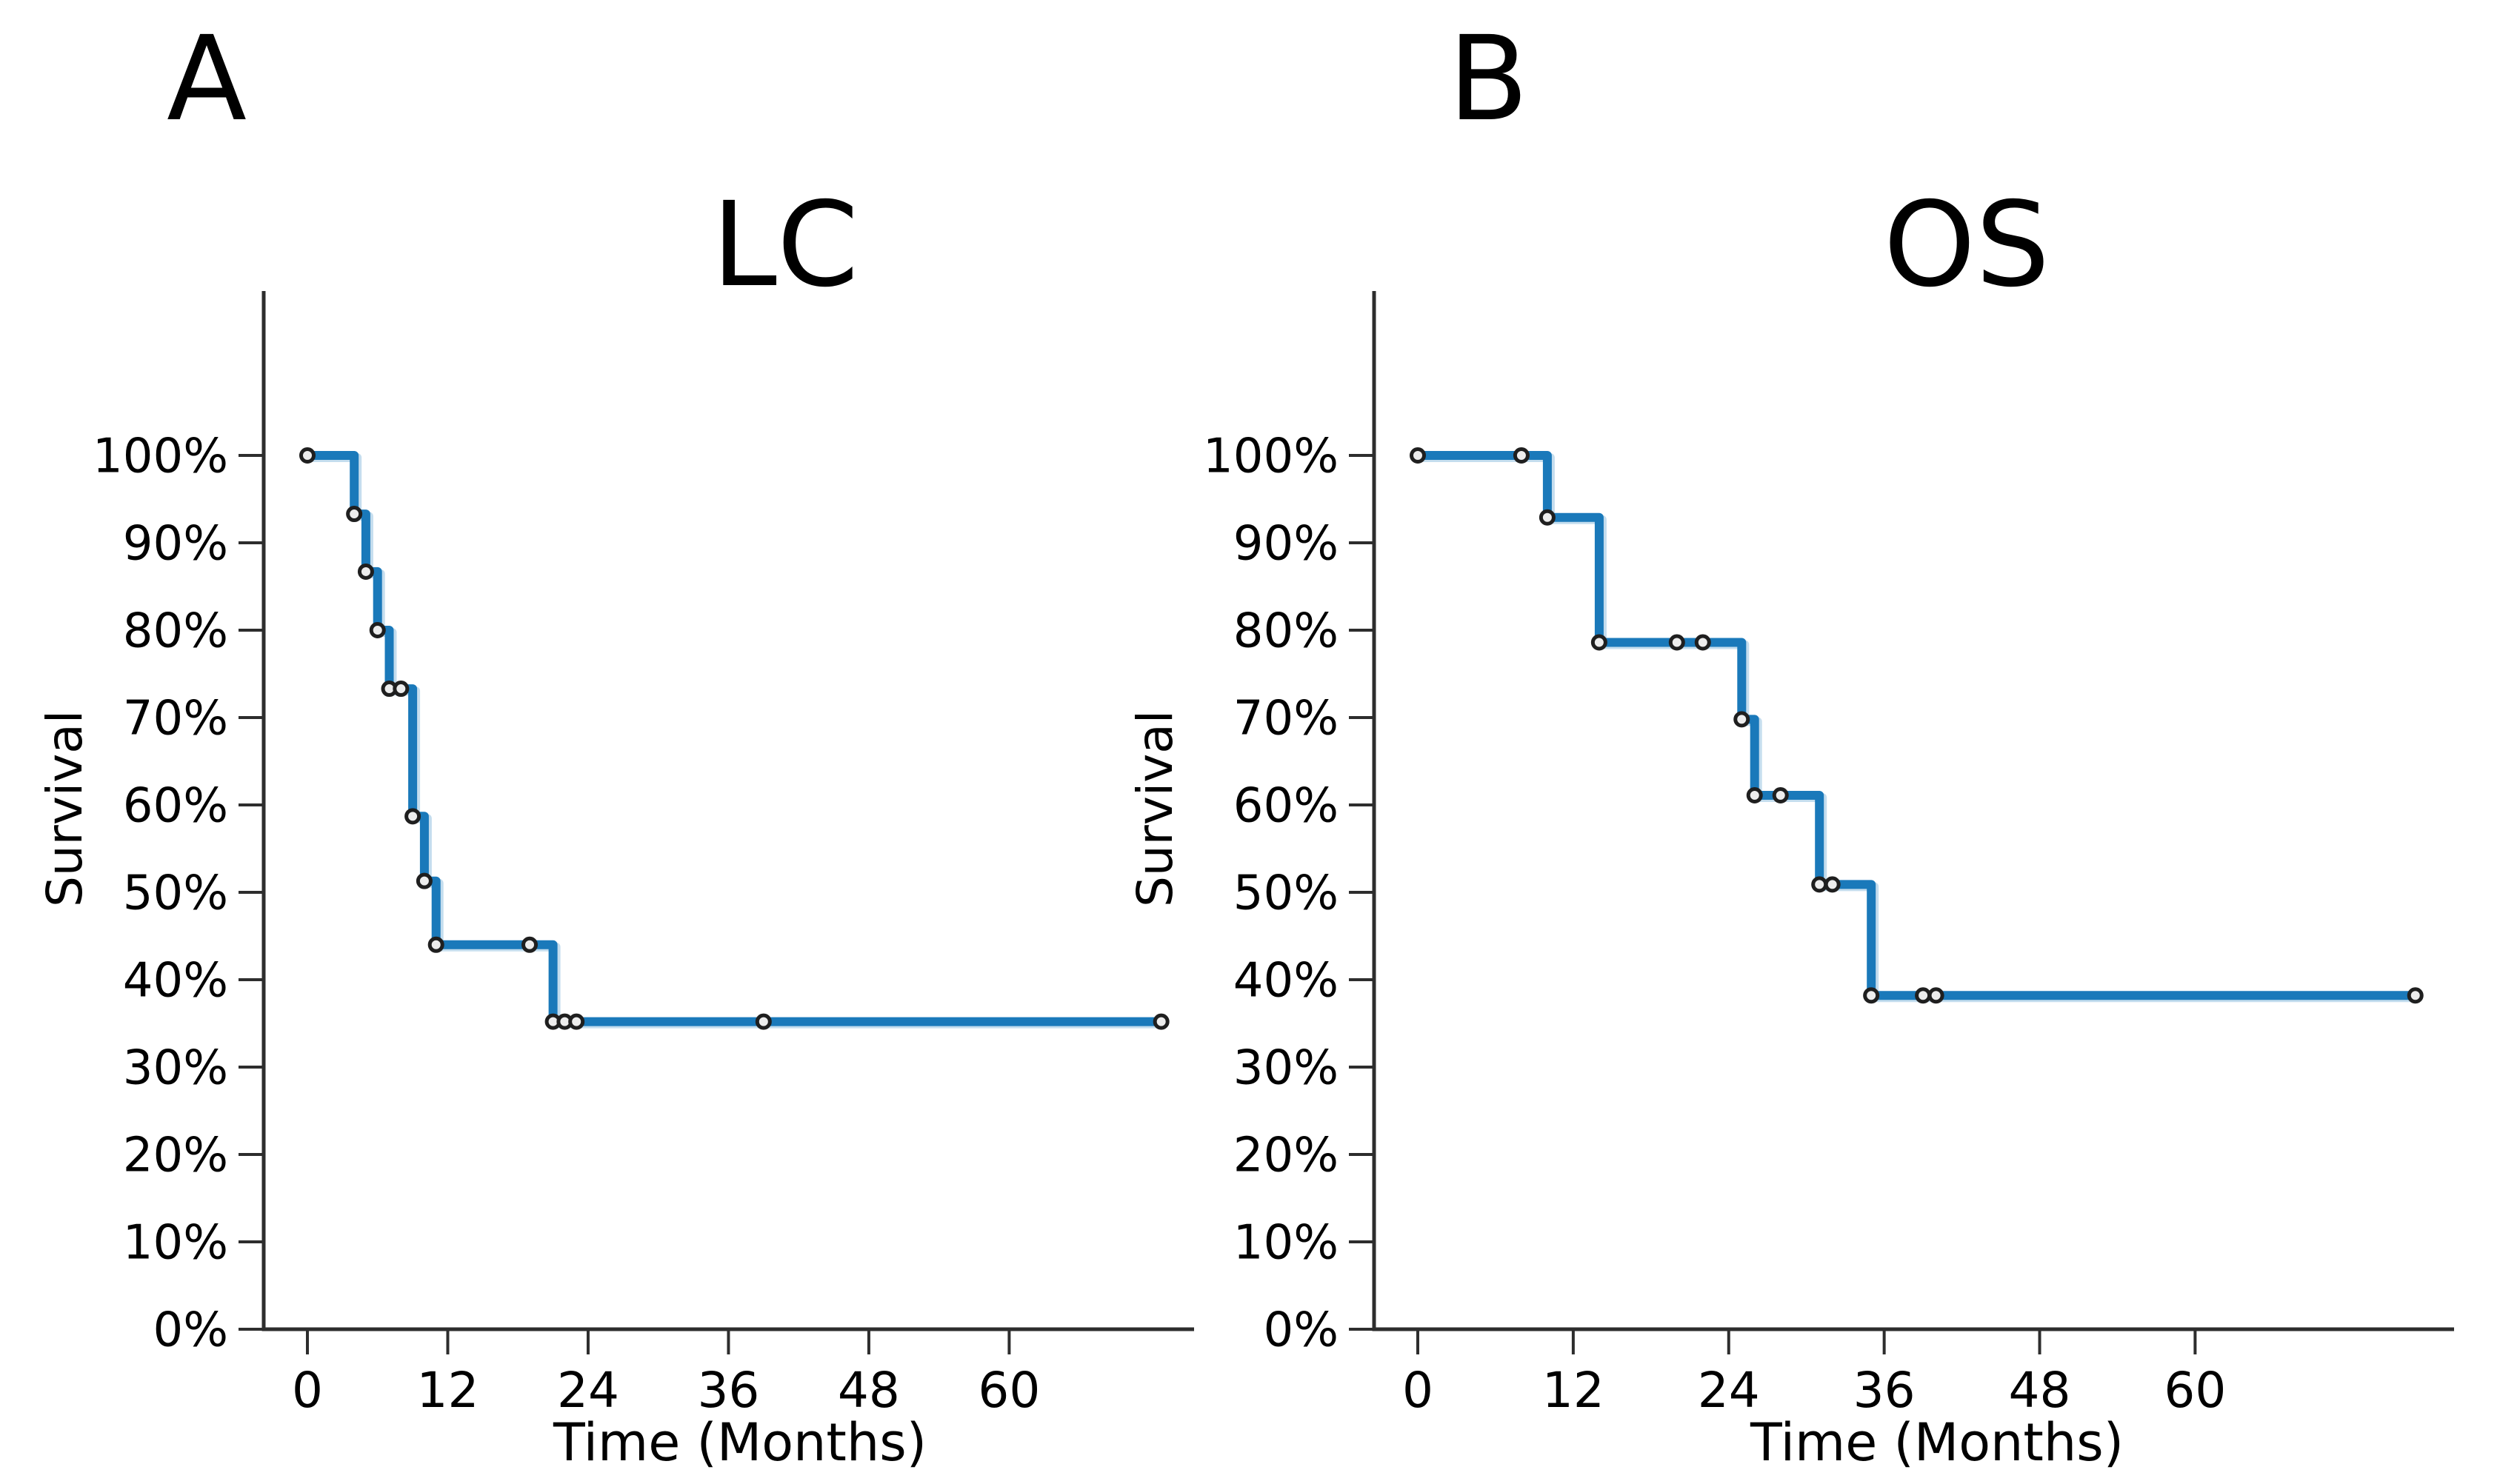  Describe the element at coordinates (1155, 808) in the screenshot. I see `y-axis-title-b: Survival` at that location.